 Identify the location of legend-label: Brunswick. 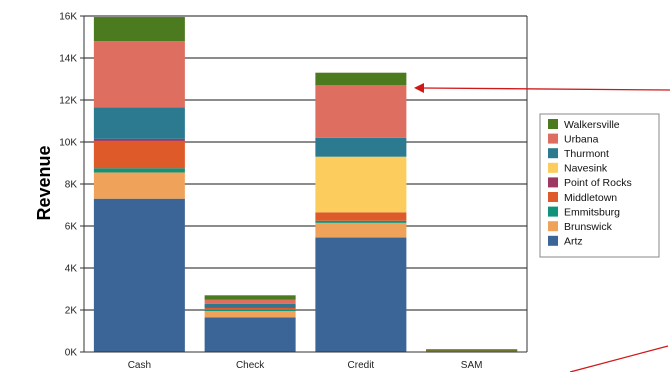
(588, 227).